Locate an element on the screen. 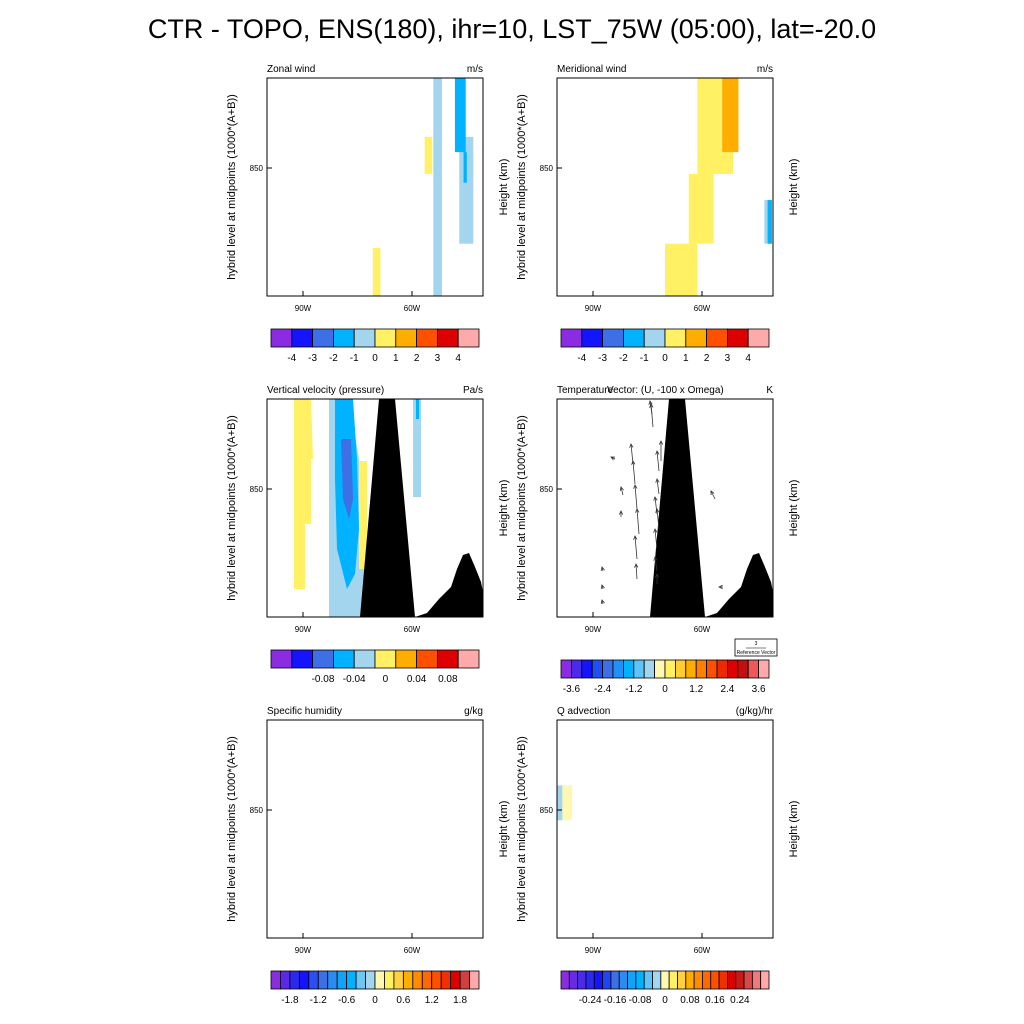 This screenshot has width=1024, height=1024. y-axis-label: hybrid level at midpoints (1000*(A+B)) is located at coordinates (522, 187).